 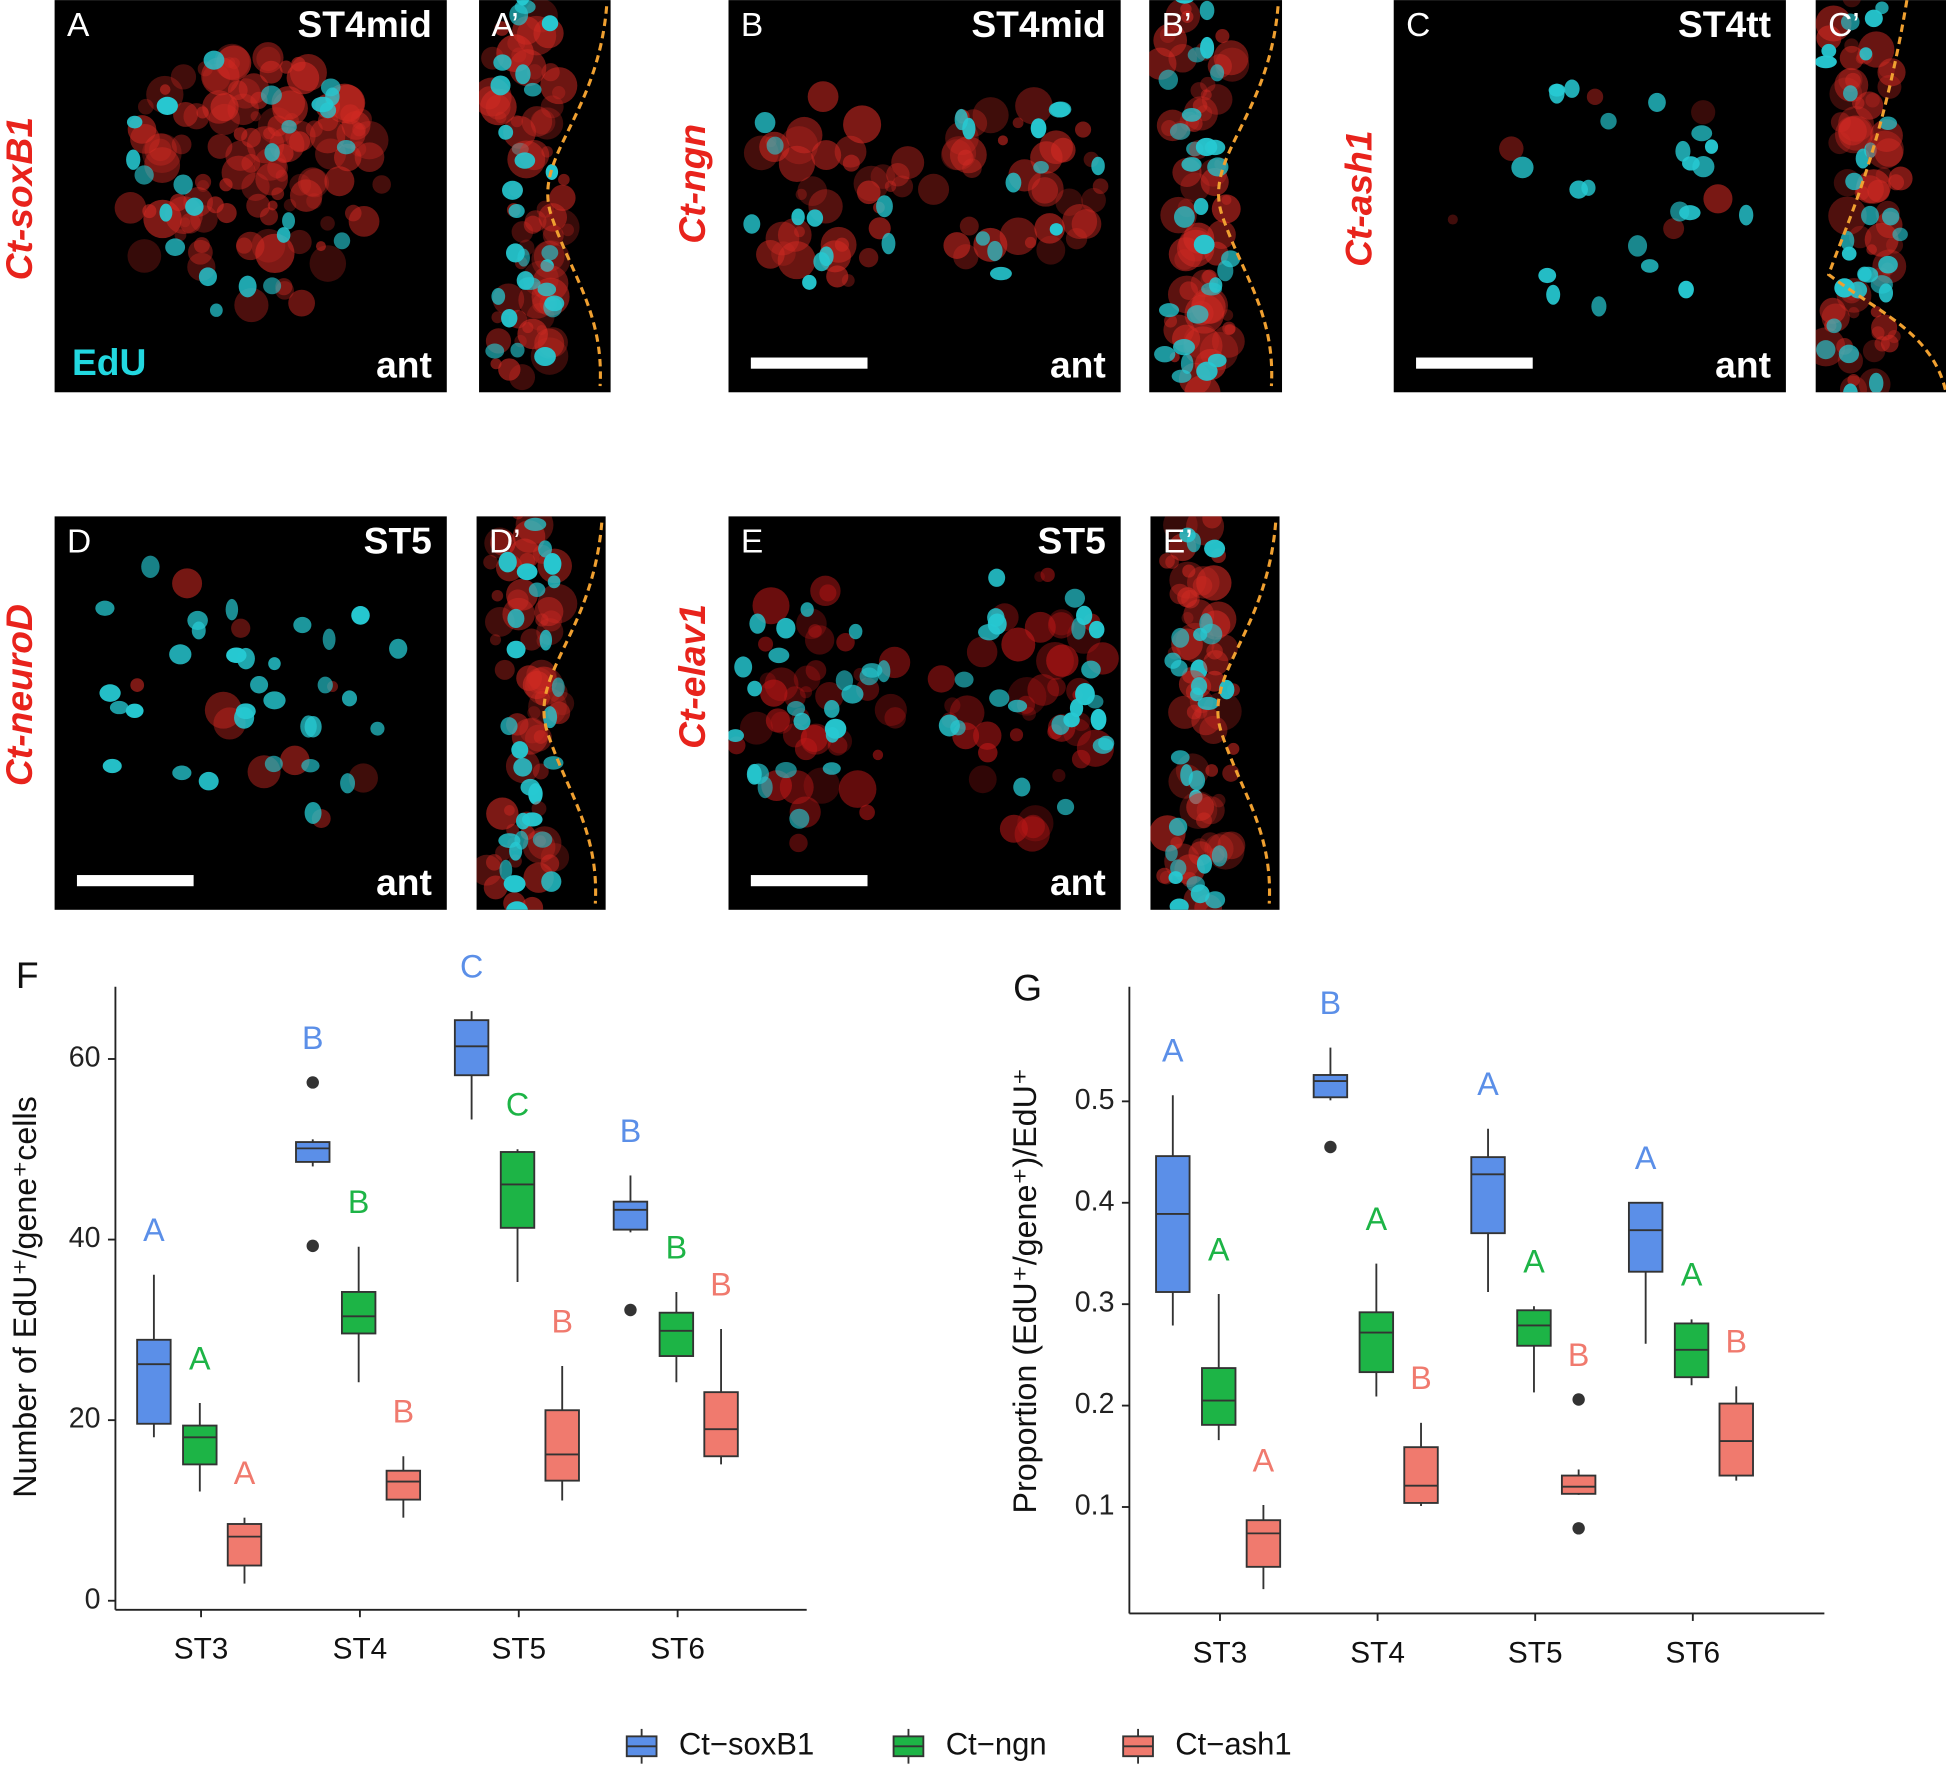 I want to click on legend-label: Ct−soxB1, so click(x=746, y=1743).